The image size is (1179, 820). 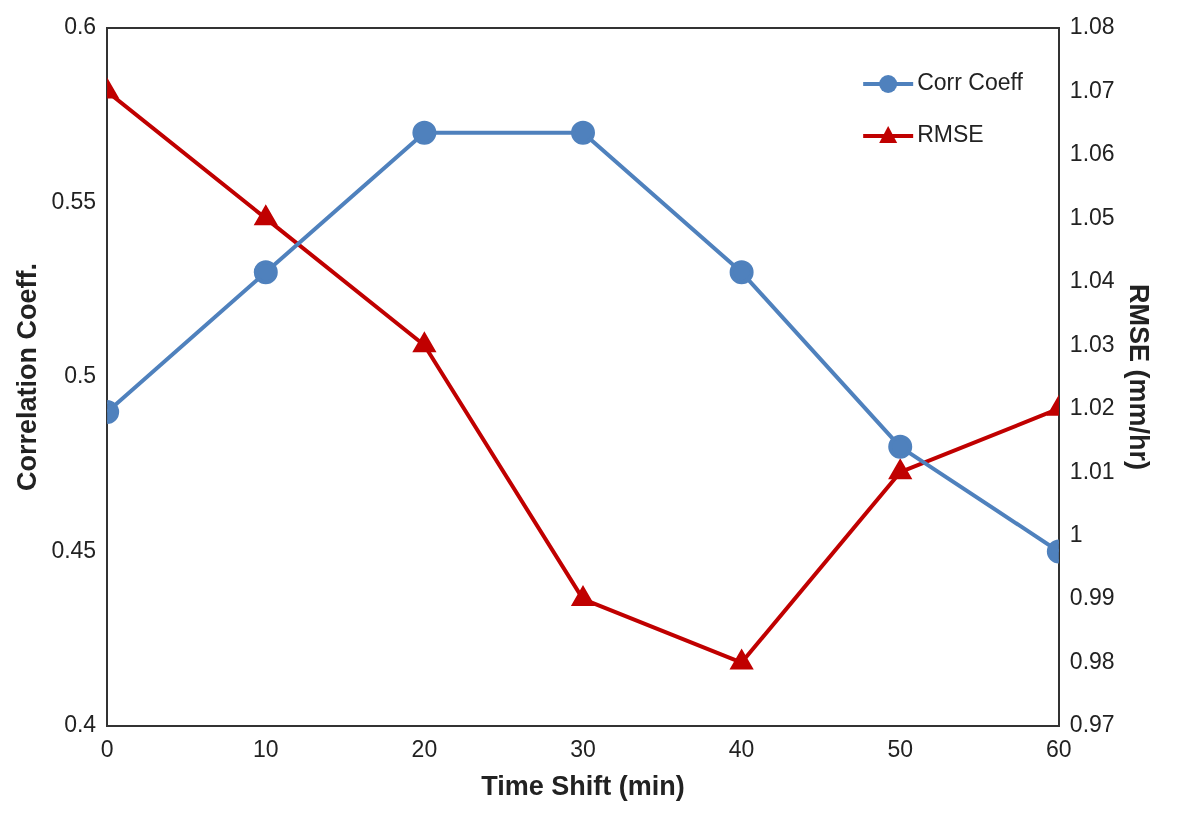 What do you see at coordinates (900, 749) in the screenshot?
I see `x-tick-label: 50` at bounding box center [900, 749].